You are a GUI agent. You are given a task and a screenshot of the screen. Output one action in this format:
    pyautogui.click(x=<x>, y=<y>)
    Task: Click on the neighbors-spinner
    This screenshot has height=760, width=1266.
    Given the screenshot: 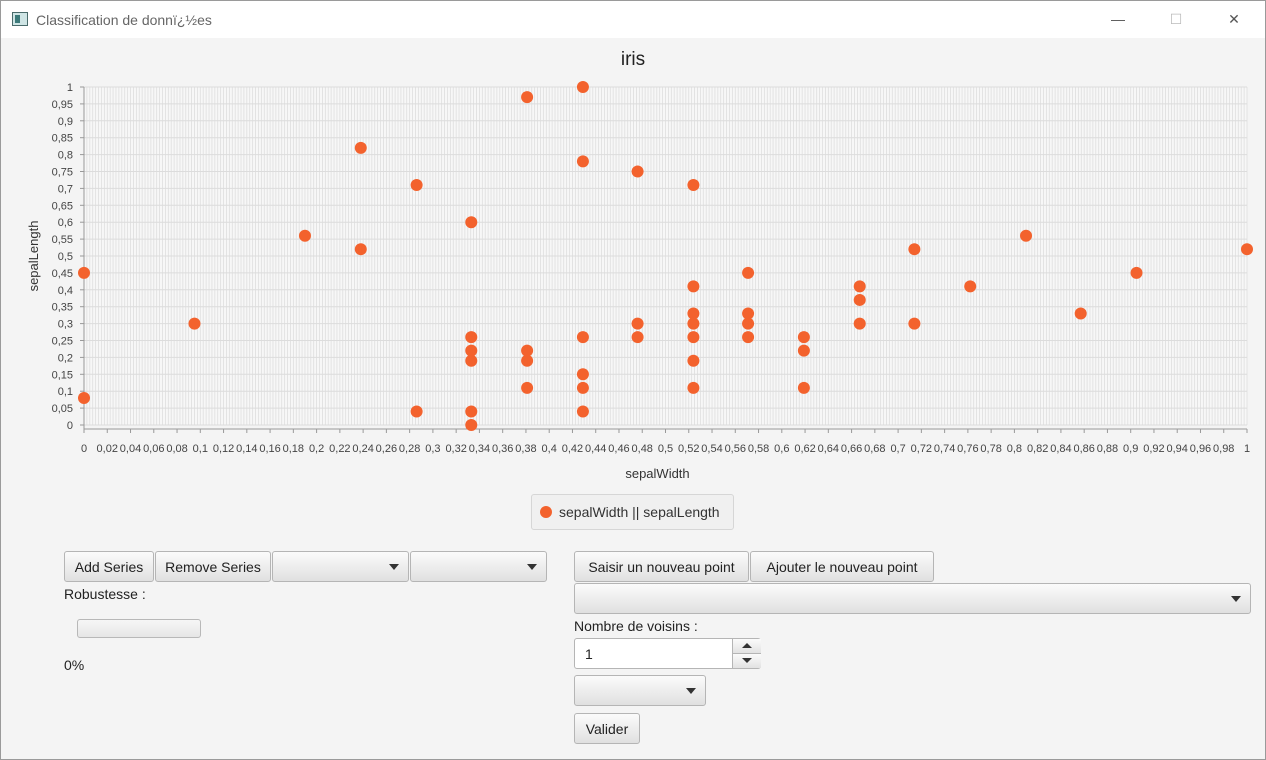 What is the action you would take?
    pyautogui.click(x=667, y=653)
    